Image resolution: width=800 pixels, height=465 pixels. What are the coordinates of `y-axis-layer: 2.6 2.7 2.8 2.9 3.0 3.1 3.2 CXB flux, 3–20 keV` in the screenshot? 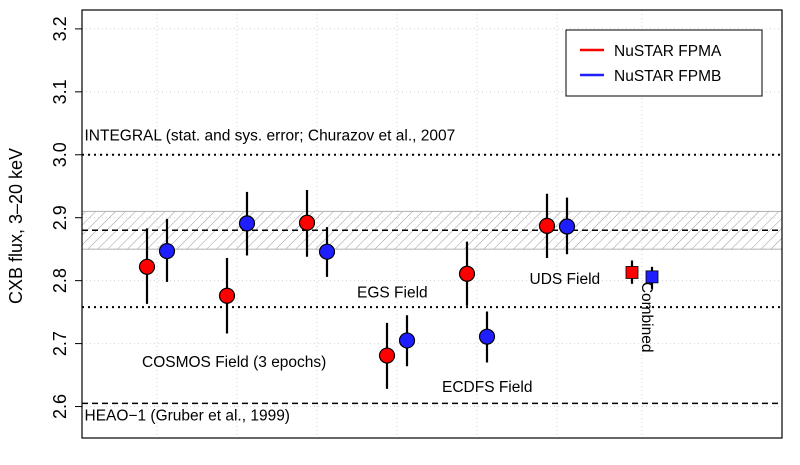 It's located at (44, 217).